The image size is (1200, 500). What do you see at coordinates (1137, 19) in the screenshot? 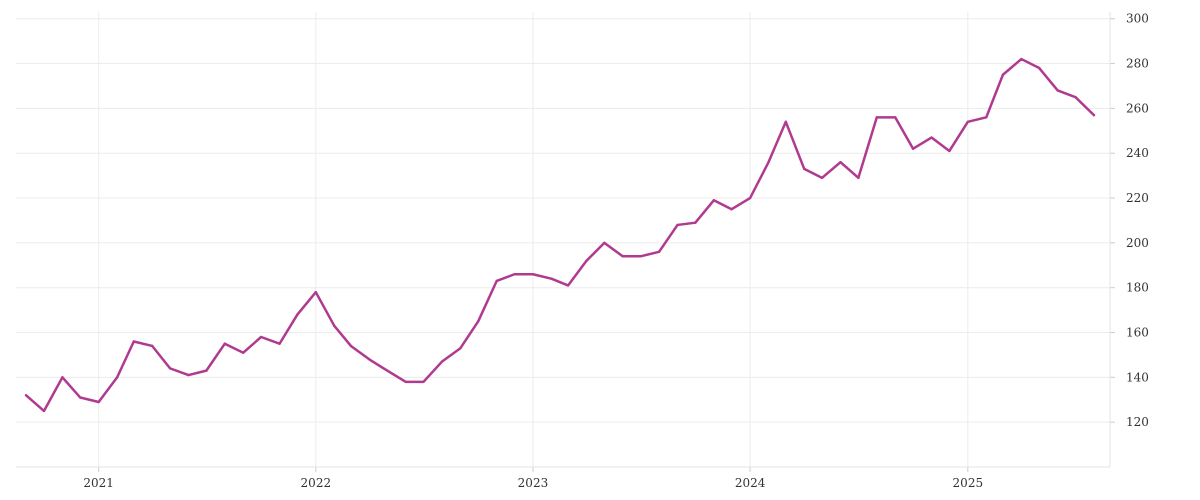
I see `y-tick-label: 300` at bounding box center [1137, 19].